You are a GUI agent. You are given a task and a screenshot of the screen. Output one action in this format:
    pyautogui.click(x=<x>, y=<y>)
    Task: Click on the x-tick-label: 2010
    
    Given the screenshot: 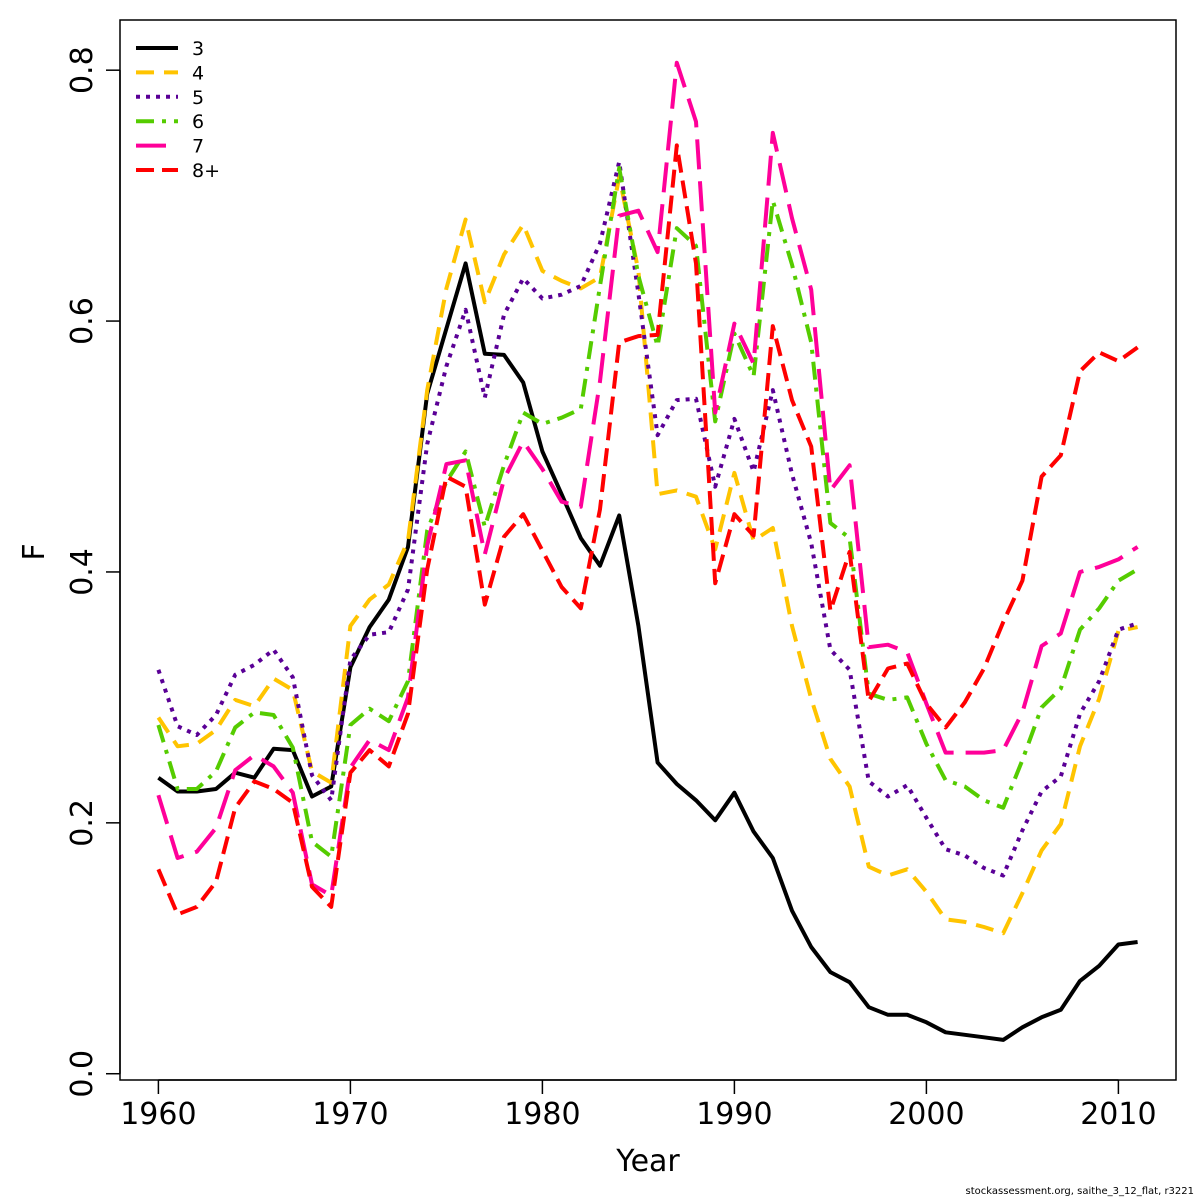 What is the action you would take?
    pyautogui.click(x=1118, y=1114)
    